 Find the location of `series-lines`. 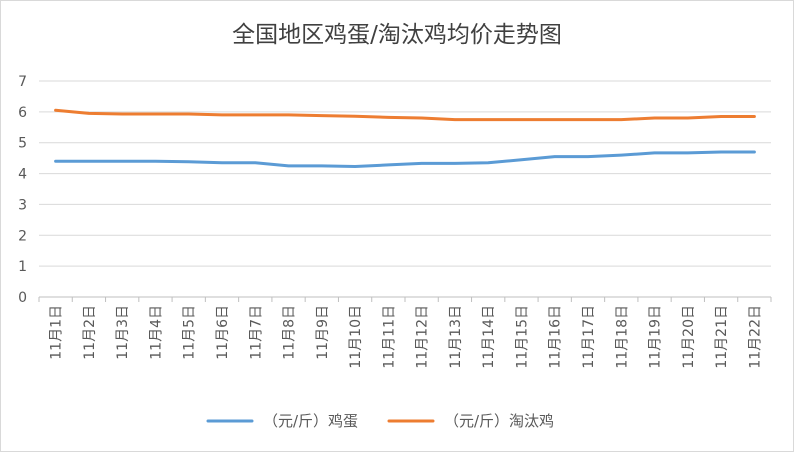

series-lines is located at coordinates (405, 138).